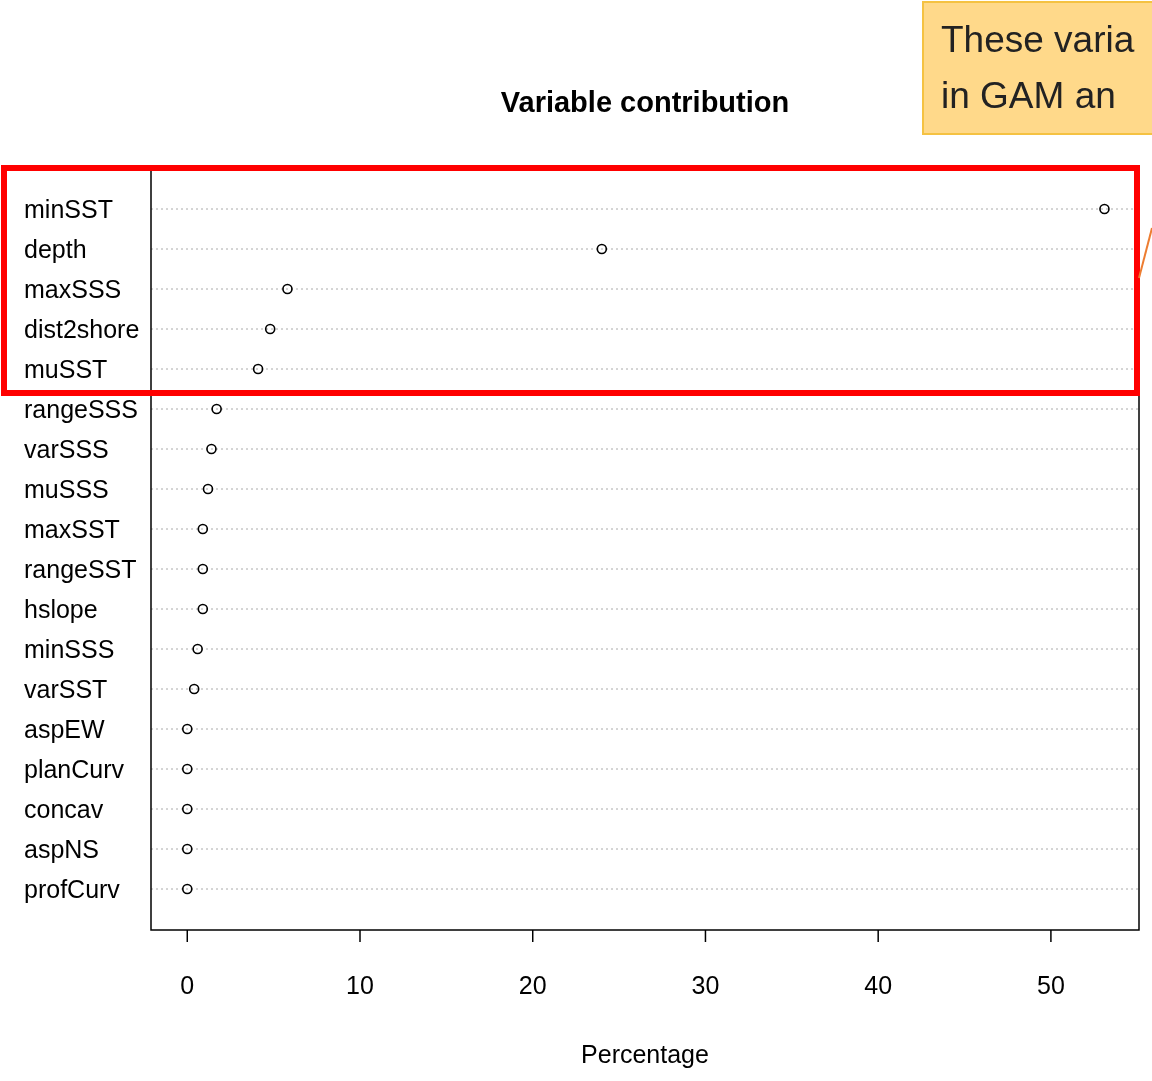 The height and width of the screenshot is (1081, 1152). What do you see at coordinates (66, 369) in the screenshot?
I see `y-tick-label: muSST` at bounding box center [66, 369].